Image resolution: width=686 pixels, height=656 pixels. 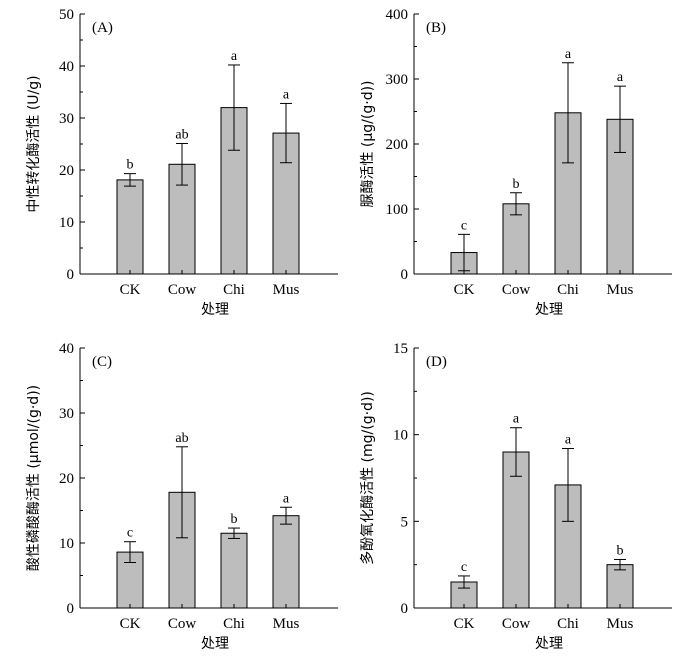 I want to click on panel-tag: (C), so click(x=102, y=362).